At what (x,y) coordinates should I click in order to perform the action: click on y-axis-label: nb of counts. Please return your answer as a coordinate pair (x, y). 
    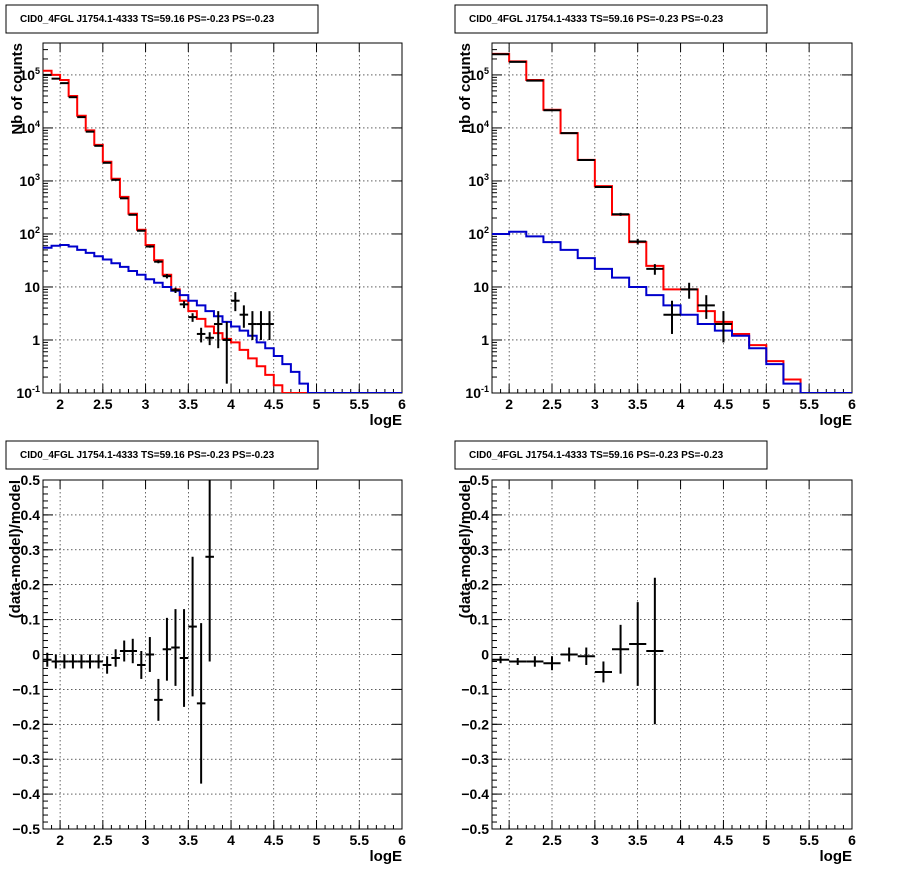
    Looking at the image, I should click on (465, 88).